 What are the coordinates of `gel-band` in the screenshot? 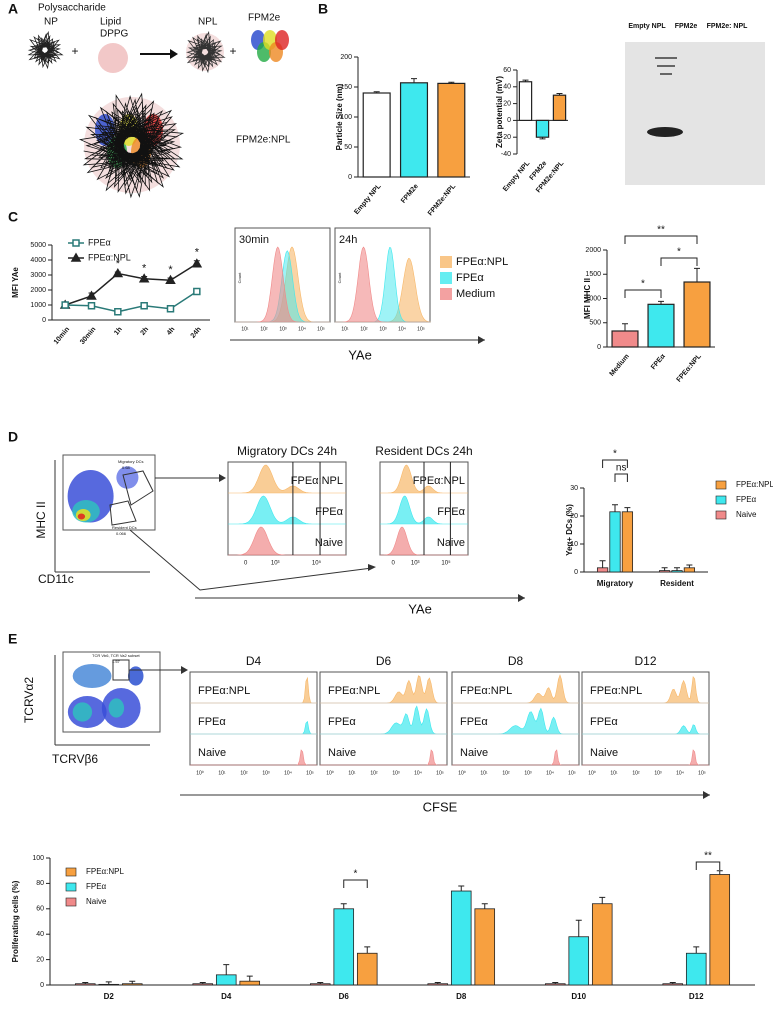 It's located at (665, 132).